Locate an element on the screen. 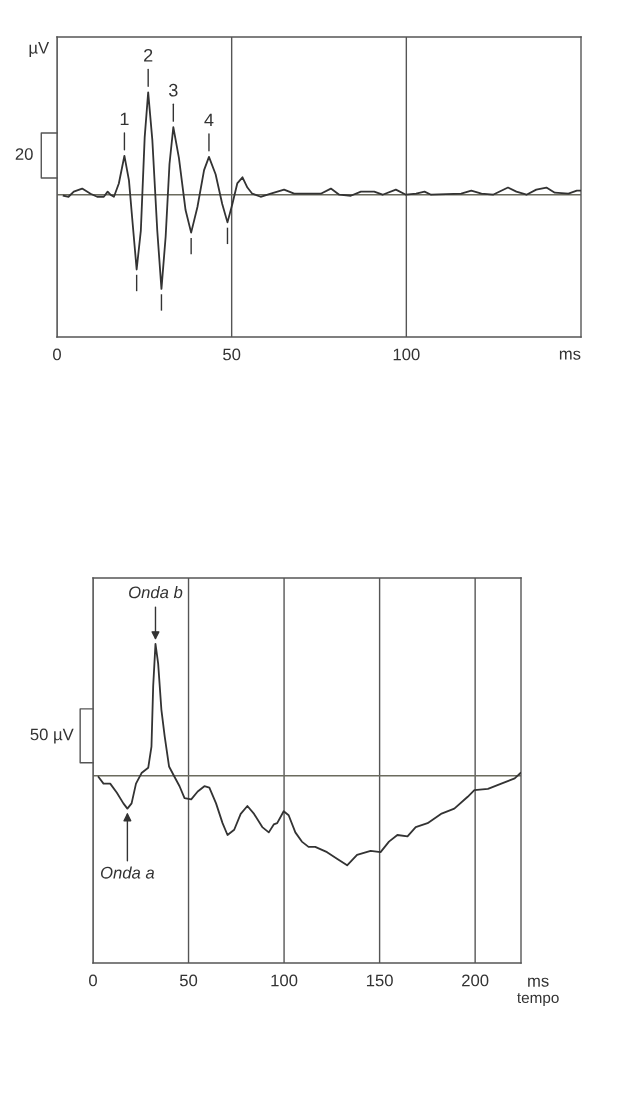 This screenshot has width=618, height=1107. text: 20 is located at coordinates (24, 154).